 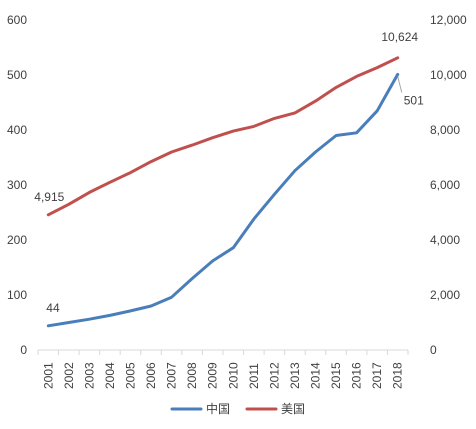 What do you see at coordinates (48, 375) in the screenshot?
I see `x-tick-label: 2001` at bounding box center [48, 375].